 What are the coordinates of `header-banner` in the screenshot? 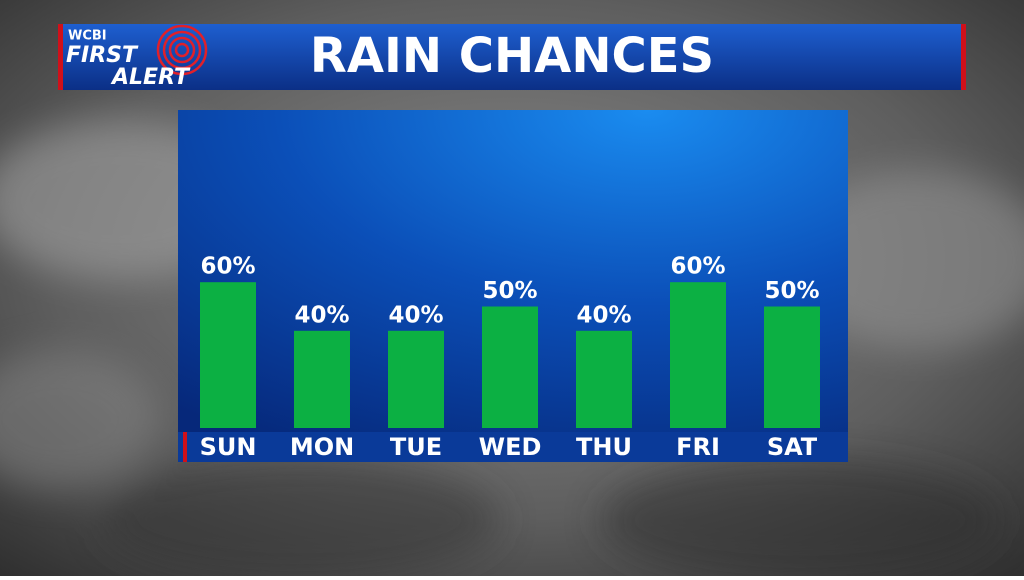 It's located at (512, 57).